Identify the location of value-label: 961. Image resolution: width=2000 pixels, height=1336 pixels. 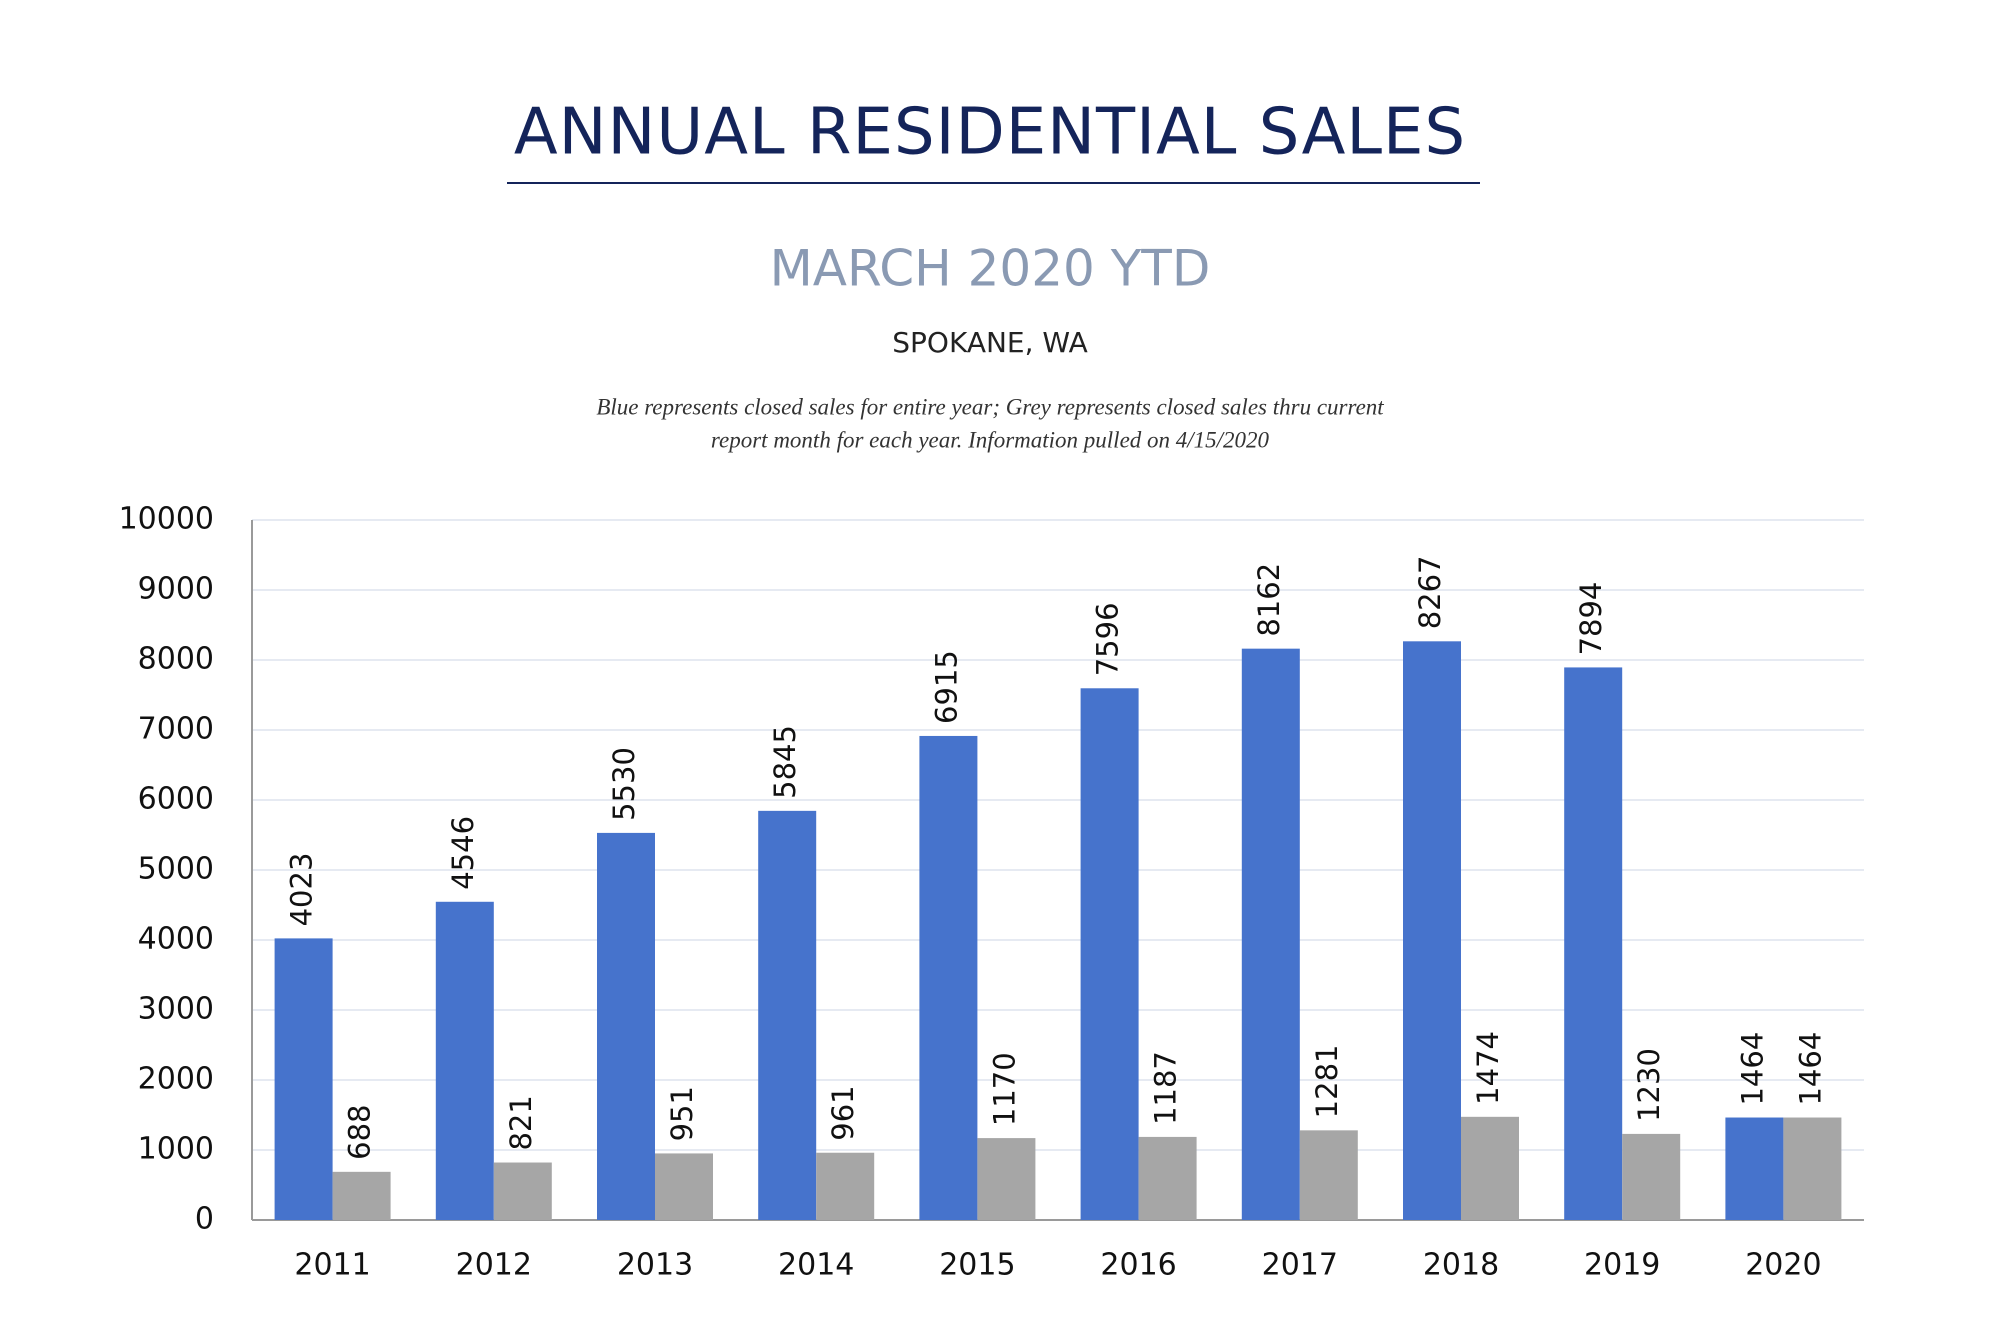
(843, 1112).